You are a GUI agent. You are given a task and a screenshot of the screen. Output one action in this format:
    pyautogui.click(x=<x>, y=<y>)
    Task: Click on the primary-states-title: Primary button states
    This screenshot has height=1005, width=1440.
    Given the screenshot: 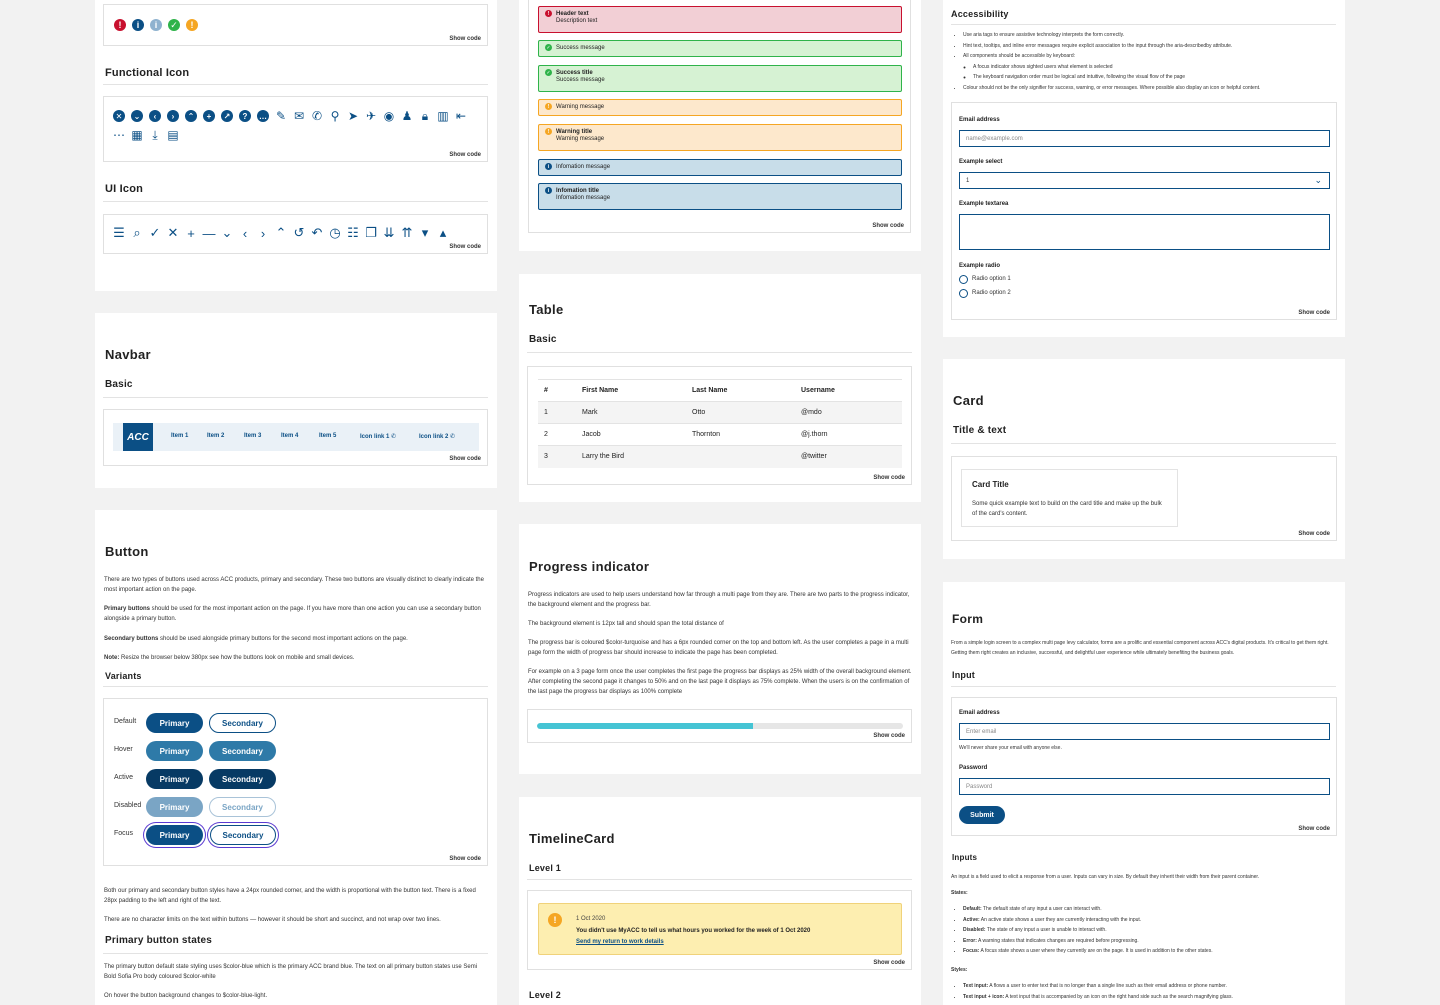 What is the action you would take?
    pyautogui.click(x=159, y=940)
    